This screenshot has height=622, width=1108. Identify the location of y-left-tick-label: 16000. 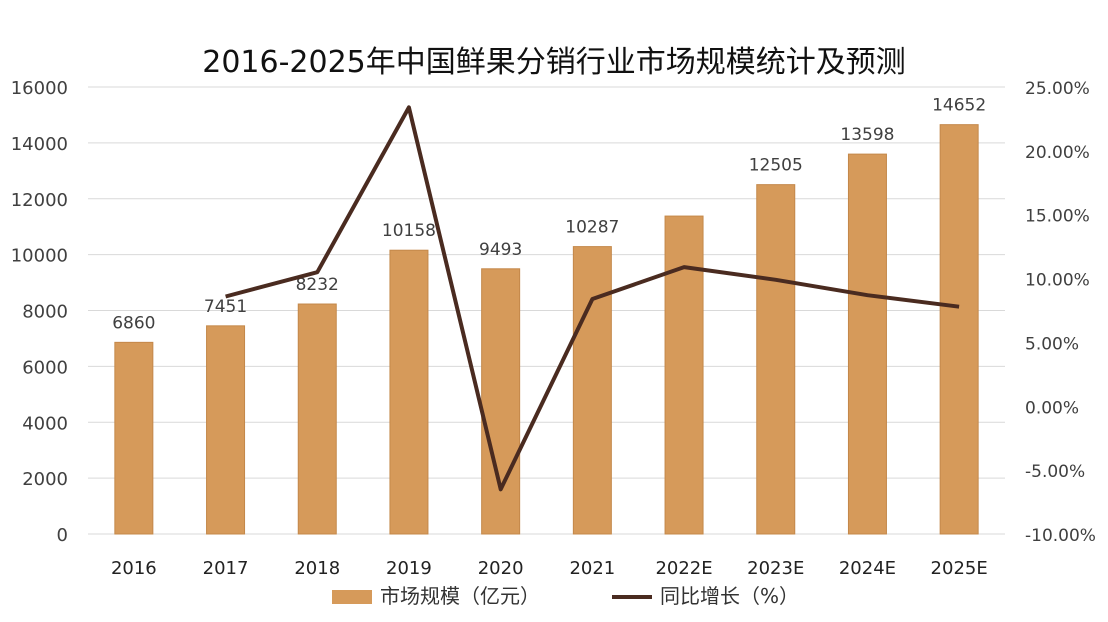
(39, 88).